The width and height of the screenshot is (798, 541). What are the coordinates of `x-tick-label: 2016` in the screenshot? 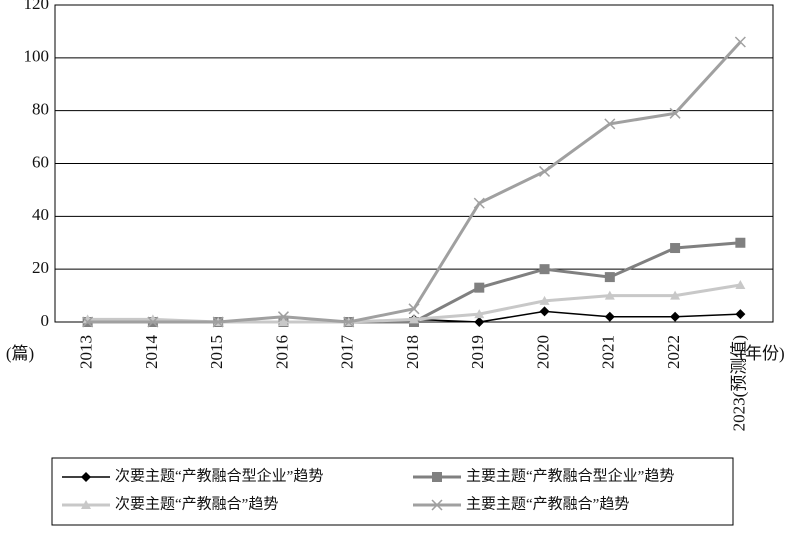 It's located at (281, 352).